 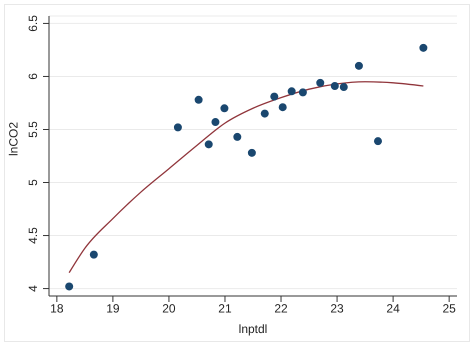 What do you see at coordinates (13, 139) in the screenshot?
I see `y-axis-title: lnCO2` at bounding box center [13, 139].